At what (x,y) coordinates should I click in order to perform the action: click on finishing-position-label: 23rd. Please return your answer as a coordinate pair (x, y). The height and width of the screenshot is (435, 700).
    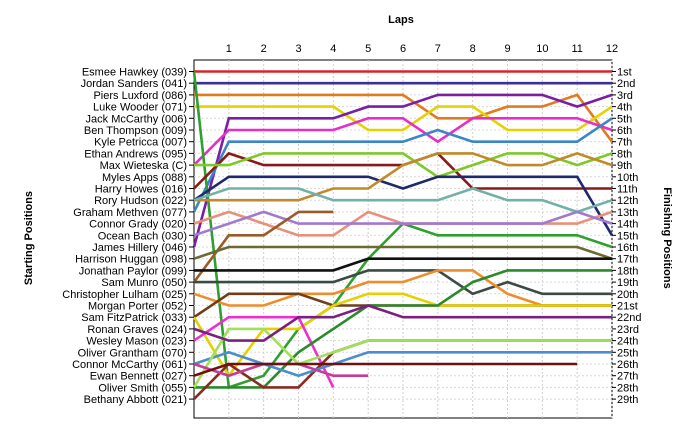
    Looking at the image, I should click on (628, 330).